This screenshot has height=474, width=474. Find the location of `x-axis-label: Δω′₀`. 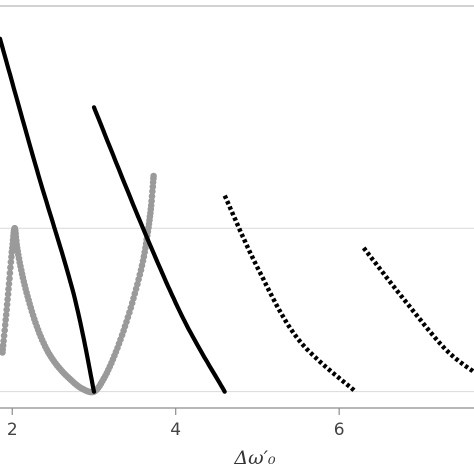

x-axis-label: Δω′₀ is located at coordinates (254, 458).